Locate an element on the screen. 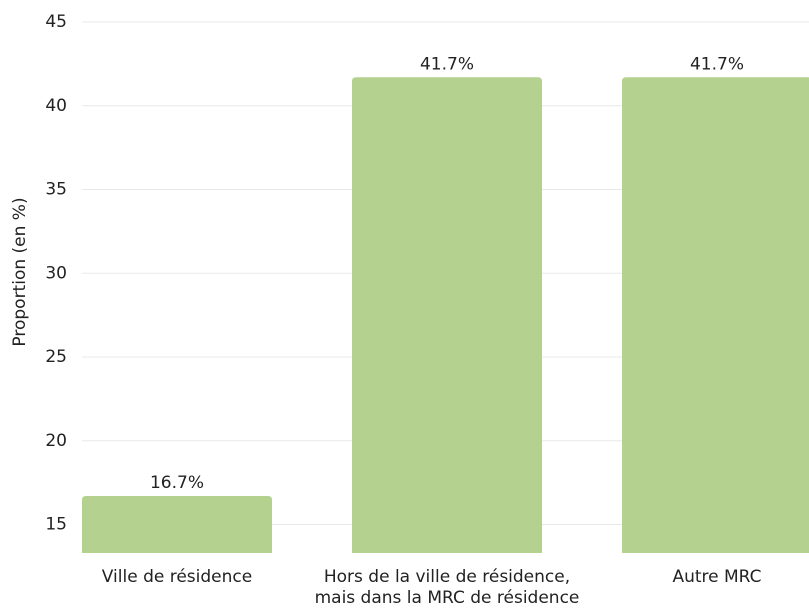 Image resolution: width=809 pixels, height=608 pixels. value-label: 16.7% is located at coordinates (177, 483).